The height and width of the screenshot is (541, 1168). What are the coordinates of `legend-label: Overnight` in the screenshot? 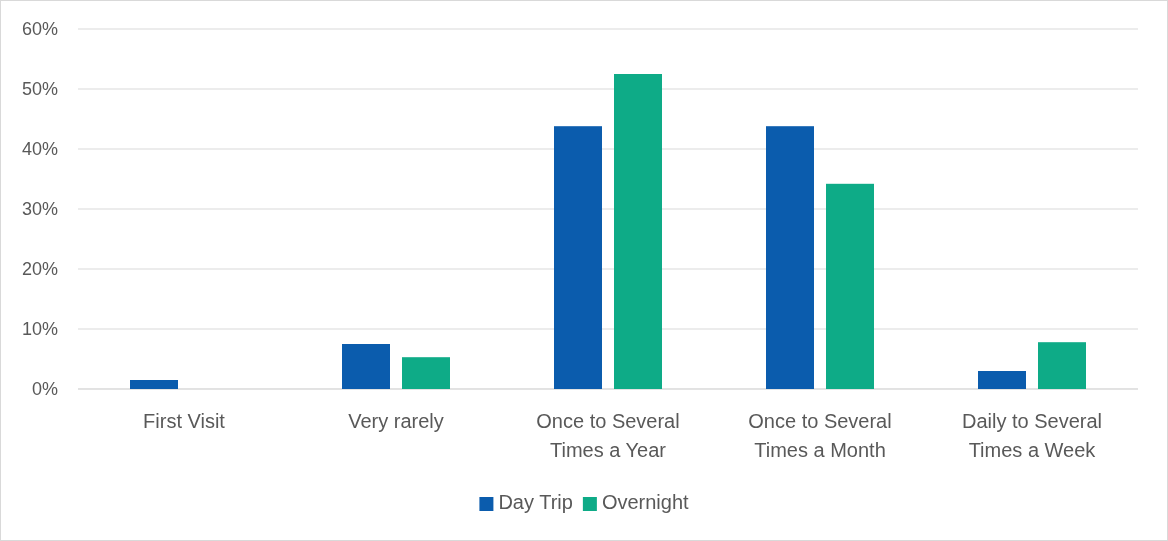 It's located at (645, 502).